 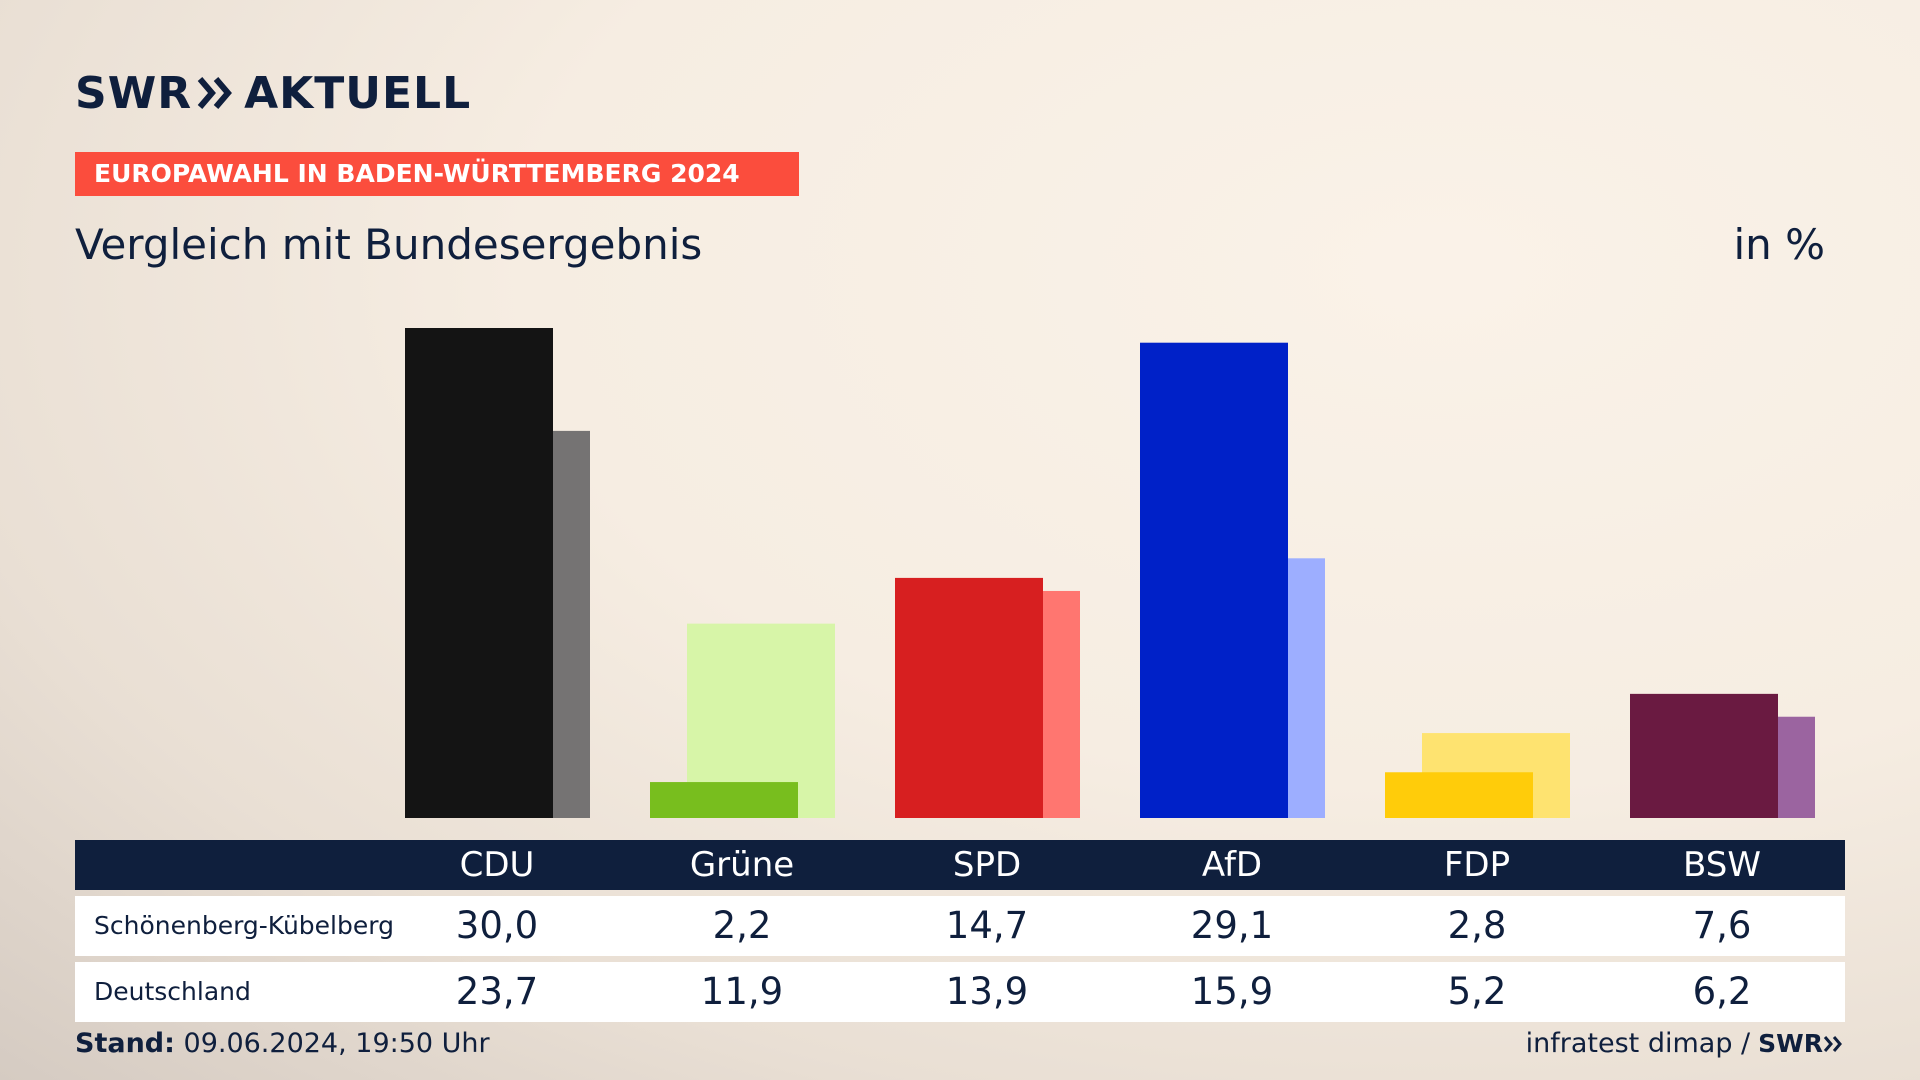 What do you see at coordinates (134, 93) in the screenshot?
I see `logo-swr-text: SWR` at bounding box center [134, 93].